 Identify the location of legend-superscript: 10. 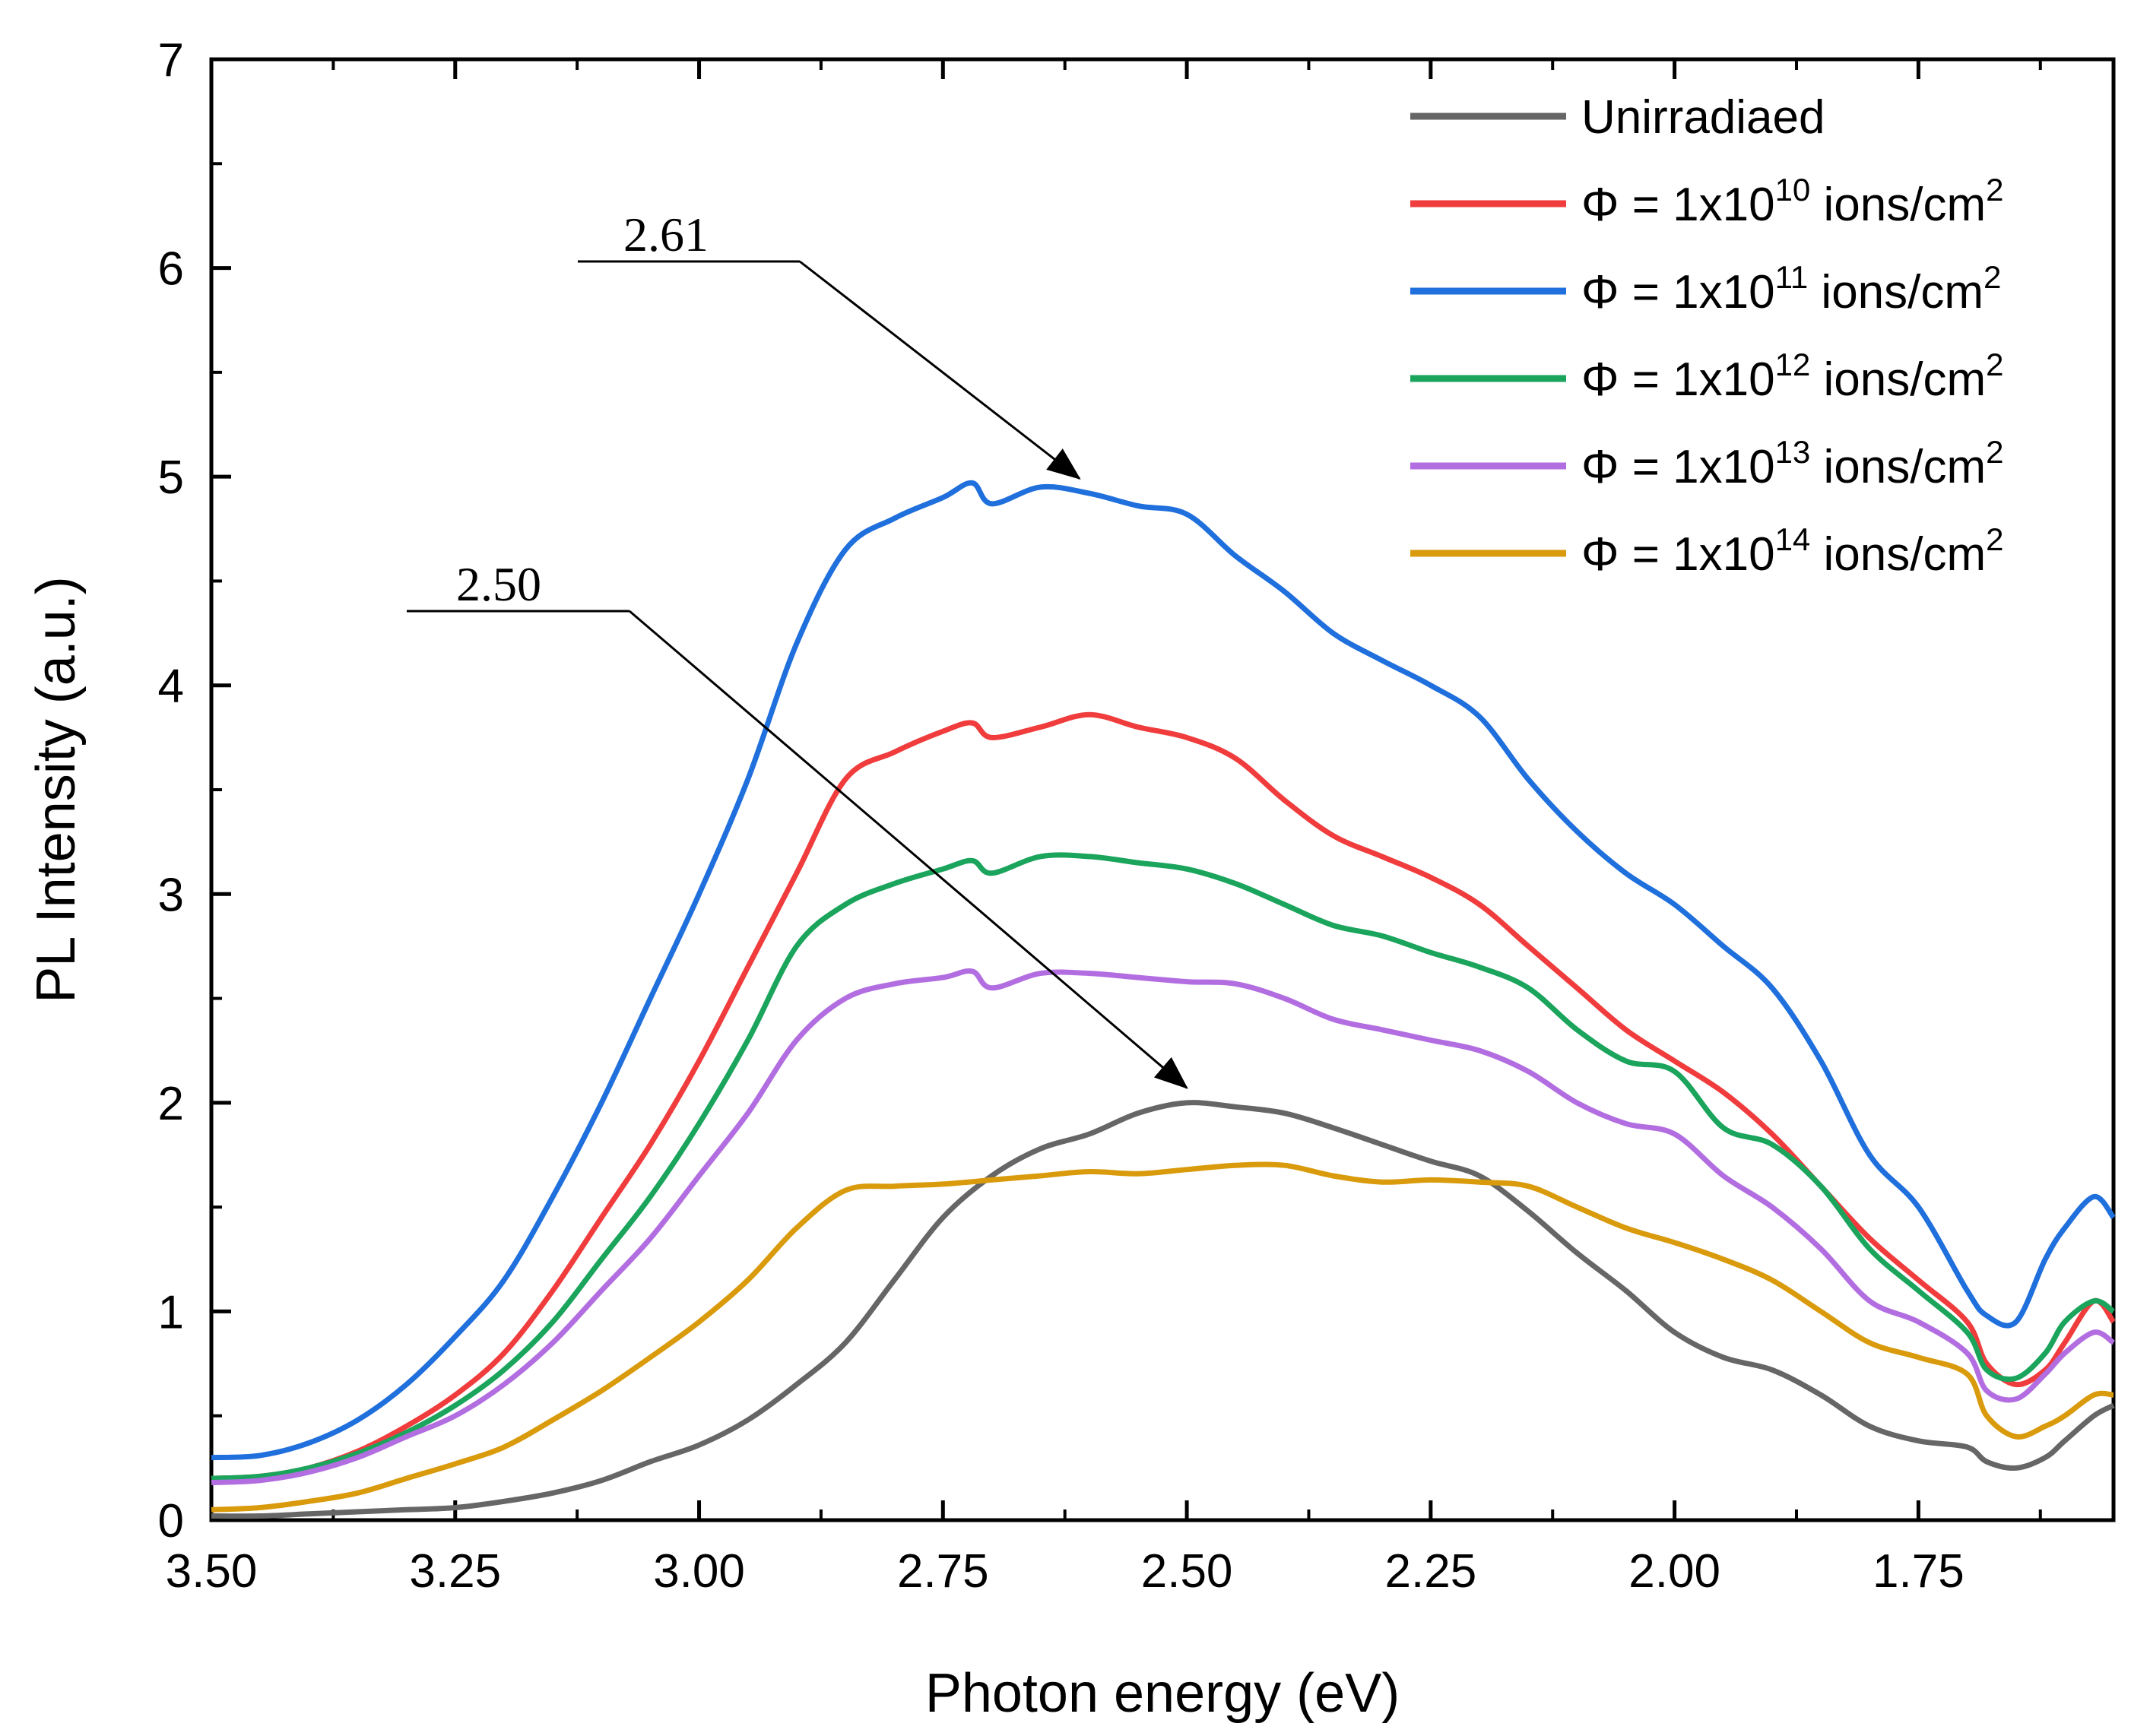
(1793, 189).